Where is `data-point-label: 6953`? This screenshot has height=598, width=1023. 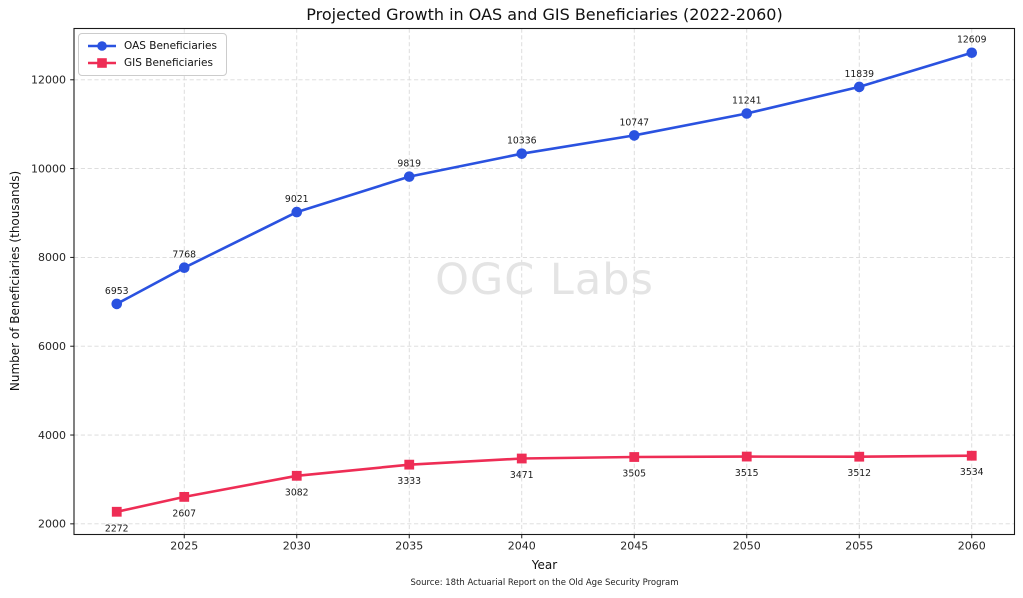
data-point-label: 6953 is located at coordinates (117, 291).